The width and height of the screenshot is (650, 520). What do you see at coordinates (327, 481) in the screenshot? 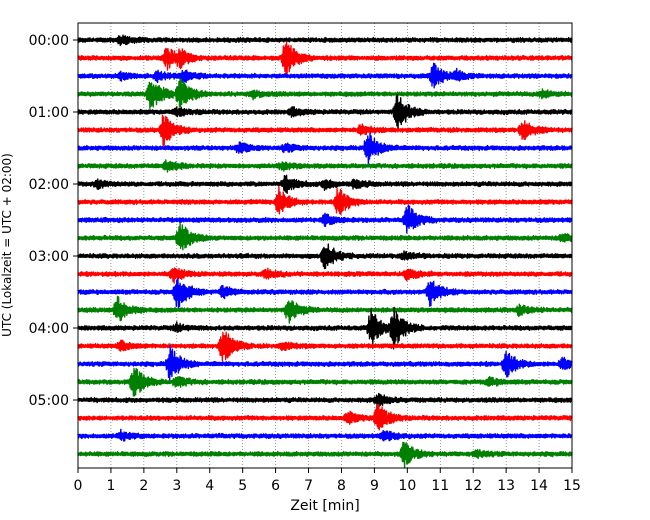
I see `x-axis-ticks: 0 1 2 3 4 5 6 7 8 9 10 11 12 13 14 15` at bounding box center [327, 481].